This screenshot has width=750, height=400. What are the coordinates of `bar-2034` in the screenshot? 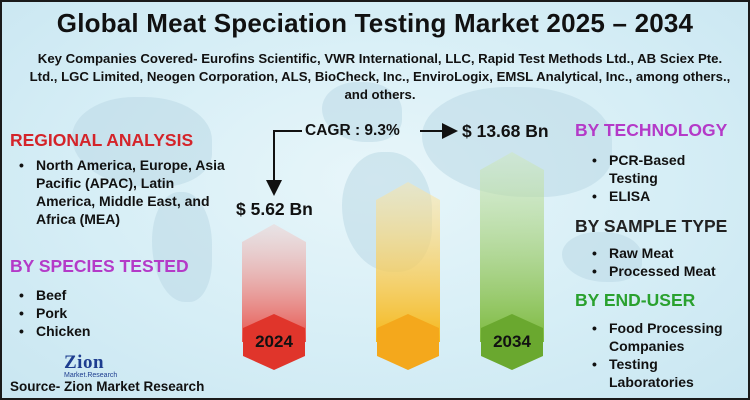 It's located at (512, 247).